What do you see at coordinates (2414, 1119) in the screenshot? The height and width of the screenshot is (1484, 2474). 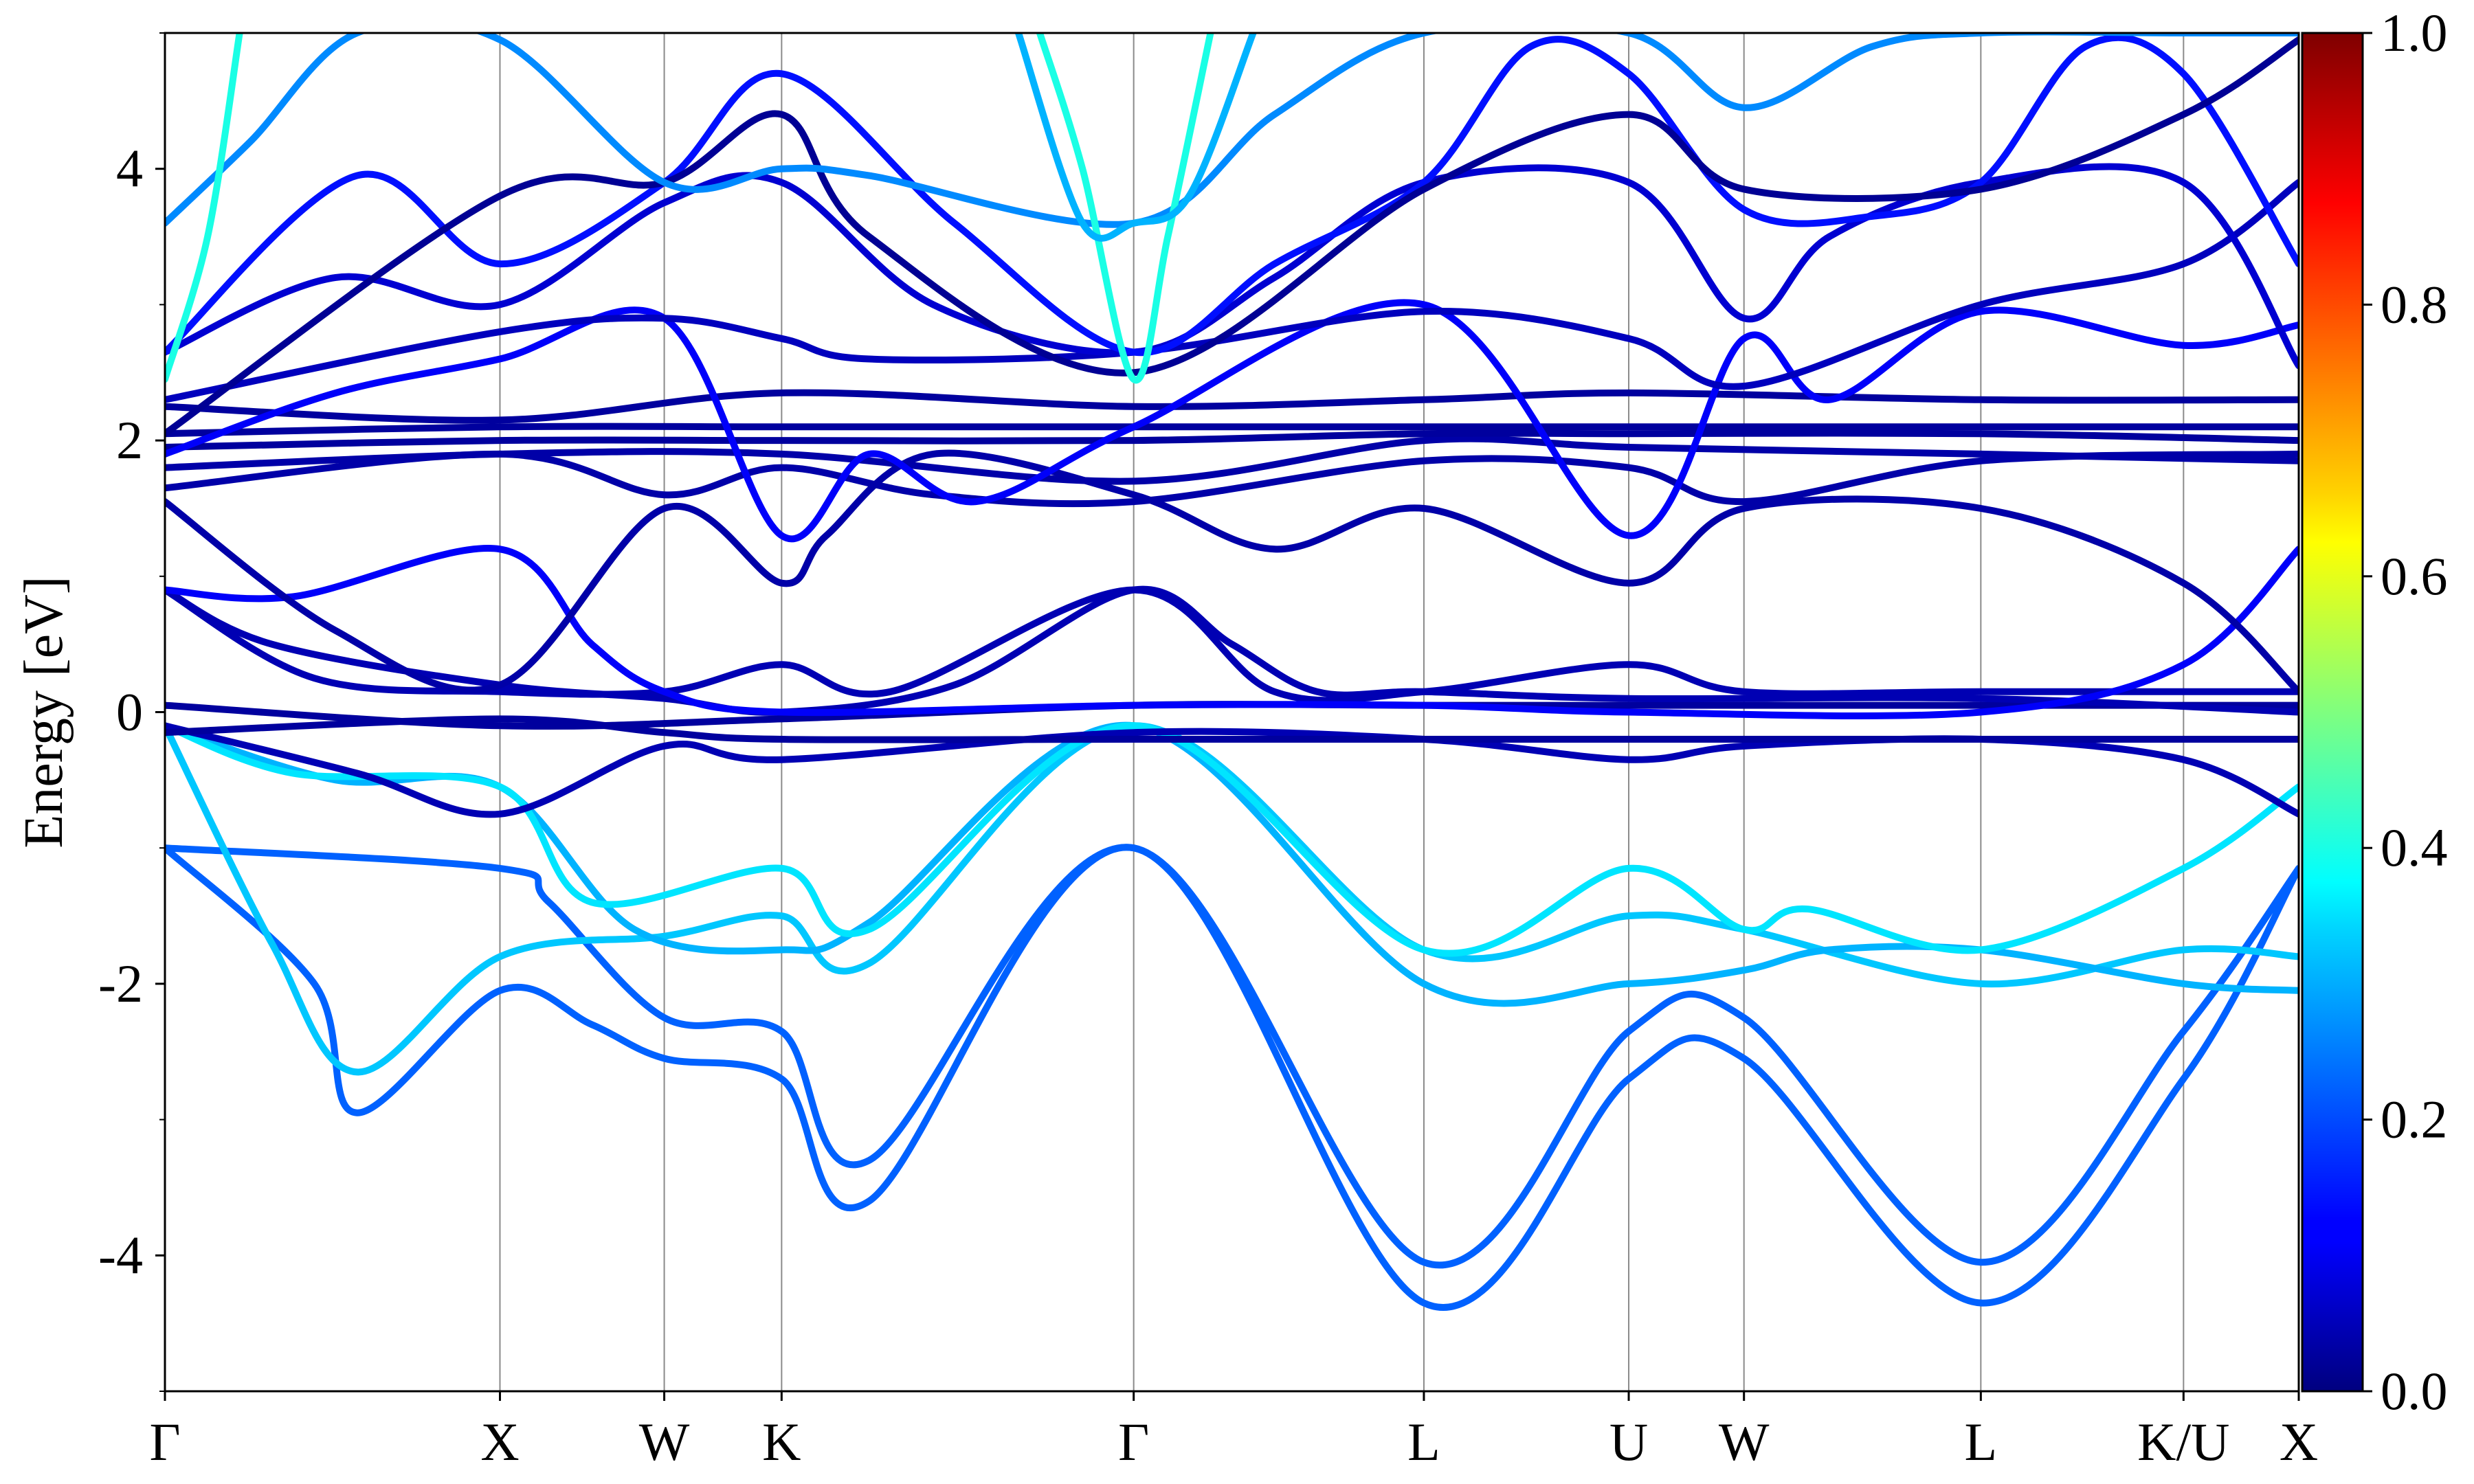 I see `colorbar-tick-label: 0.2` at bounding box center [2414, 1119].